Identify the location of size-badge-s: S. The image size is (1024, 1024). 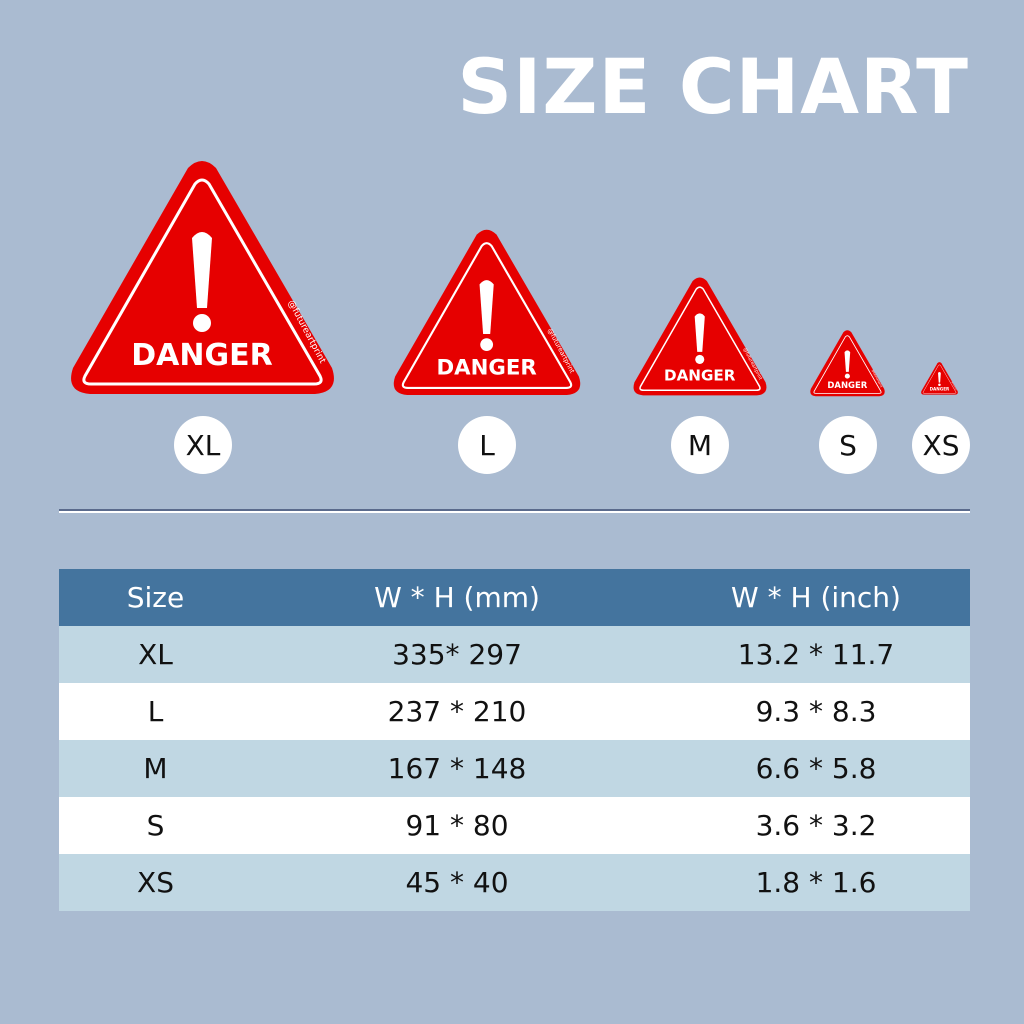
(848, 445).